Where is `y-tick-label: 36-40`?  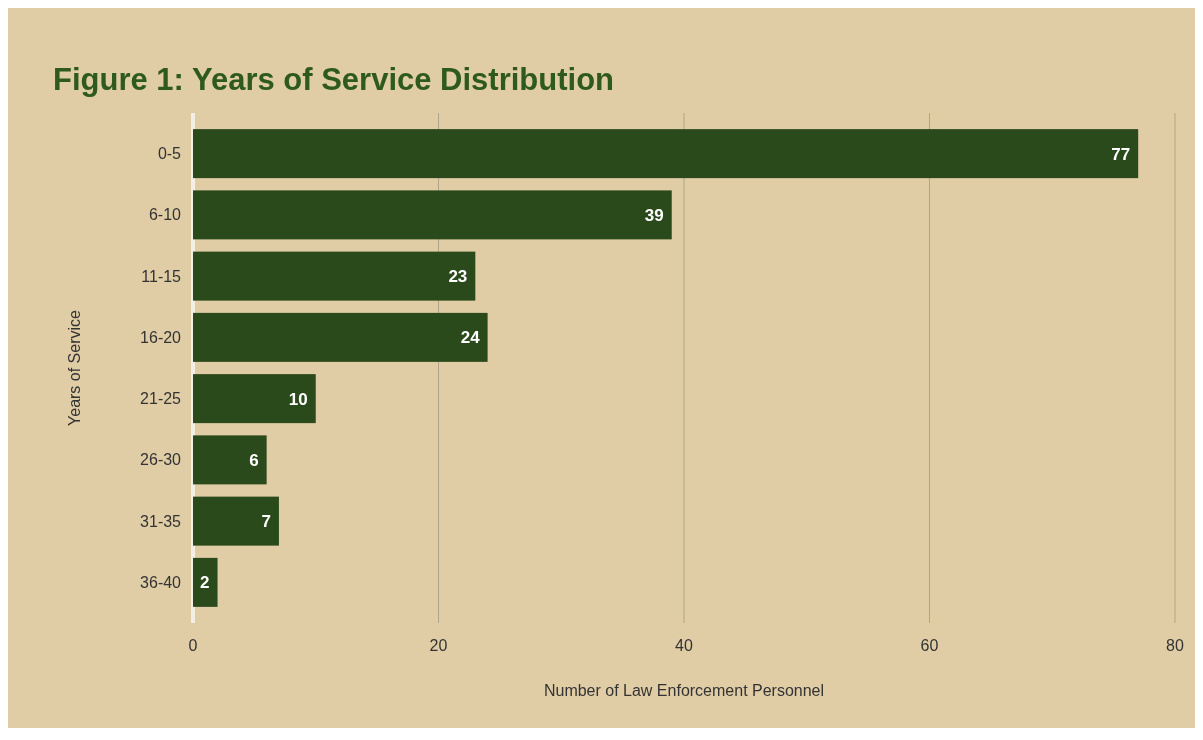
y-tick-label: 36-40 is located at coordinates (161, 582).